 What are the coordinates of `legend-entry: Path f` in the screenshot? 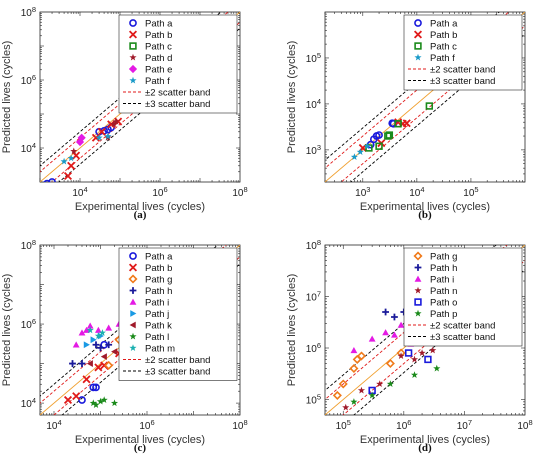 It's located at (434, 58).